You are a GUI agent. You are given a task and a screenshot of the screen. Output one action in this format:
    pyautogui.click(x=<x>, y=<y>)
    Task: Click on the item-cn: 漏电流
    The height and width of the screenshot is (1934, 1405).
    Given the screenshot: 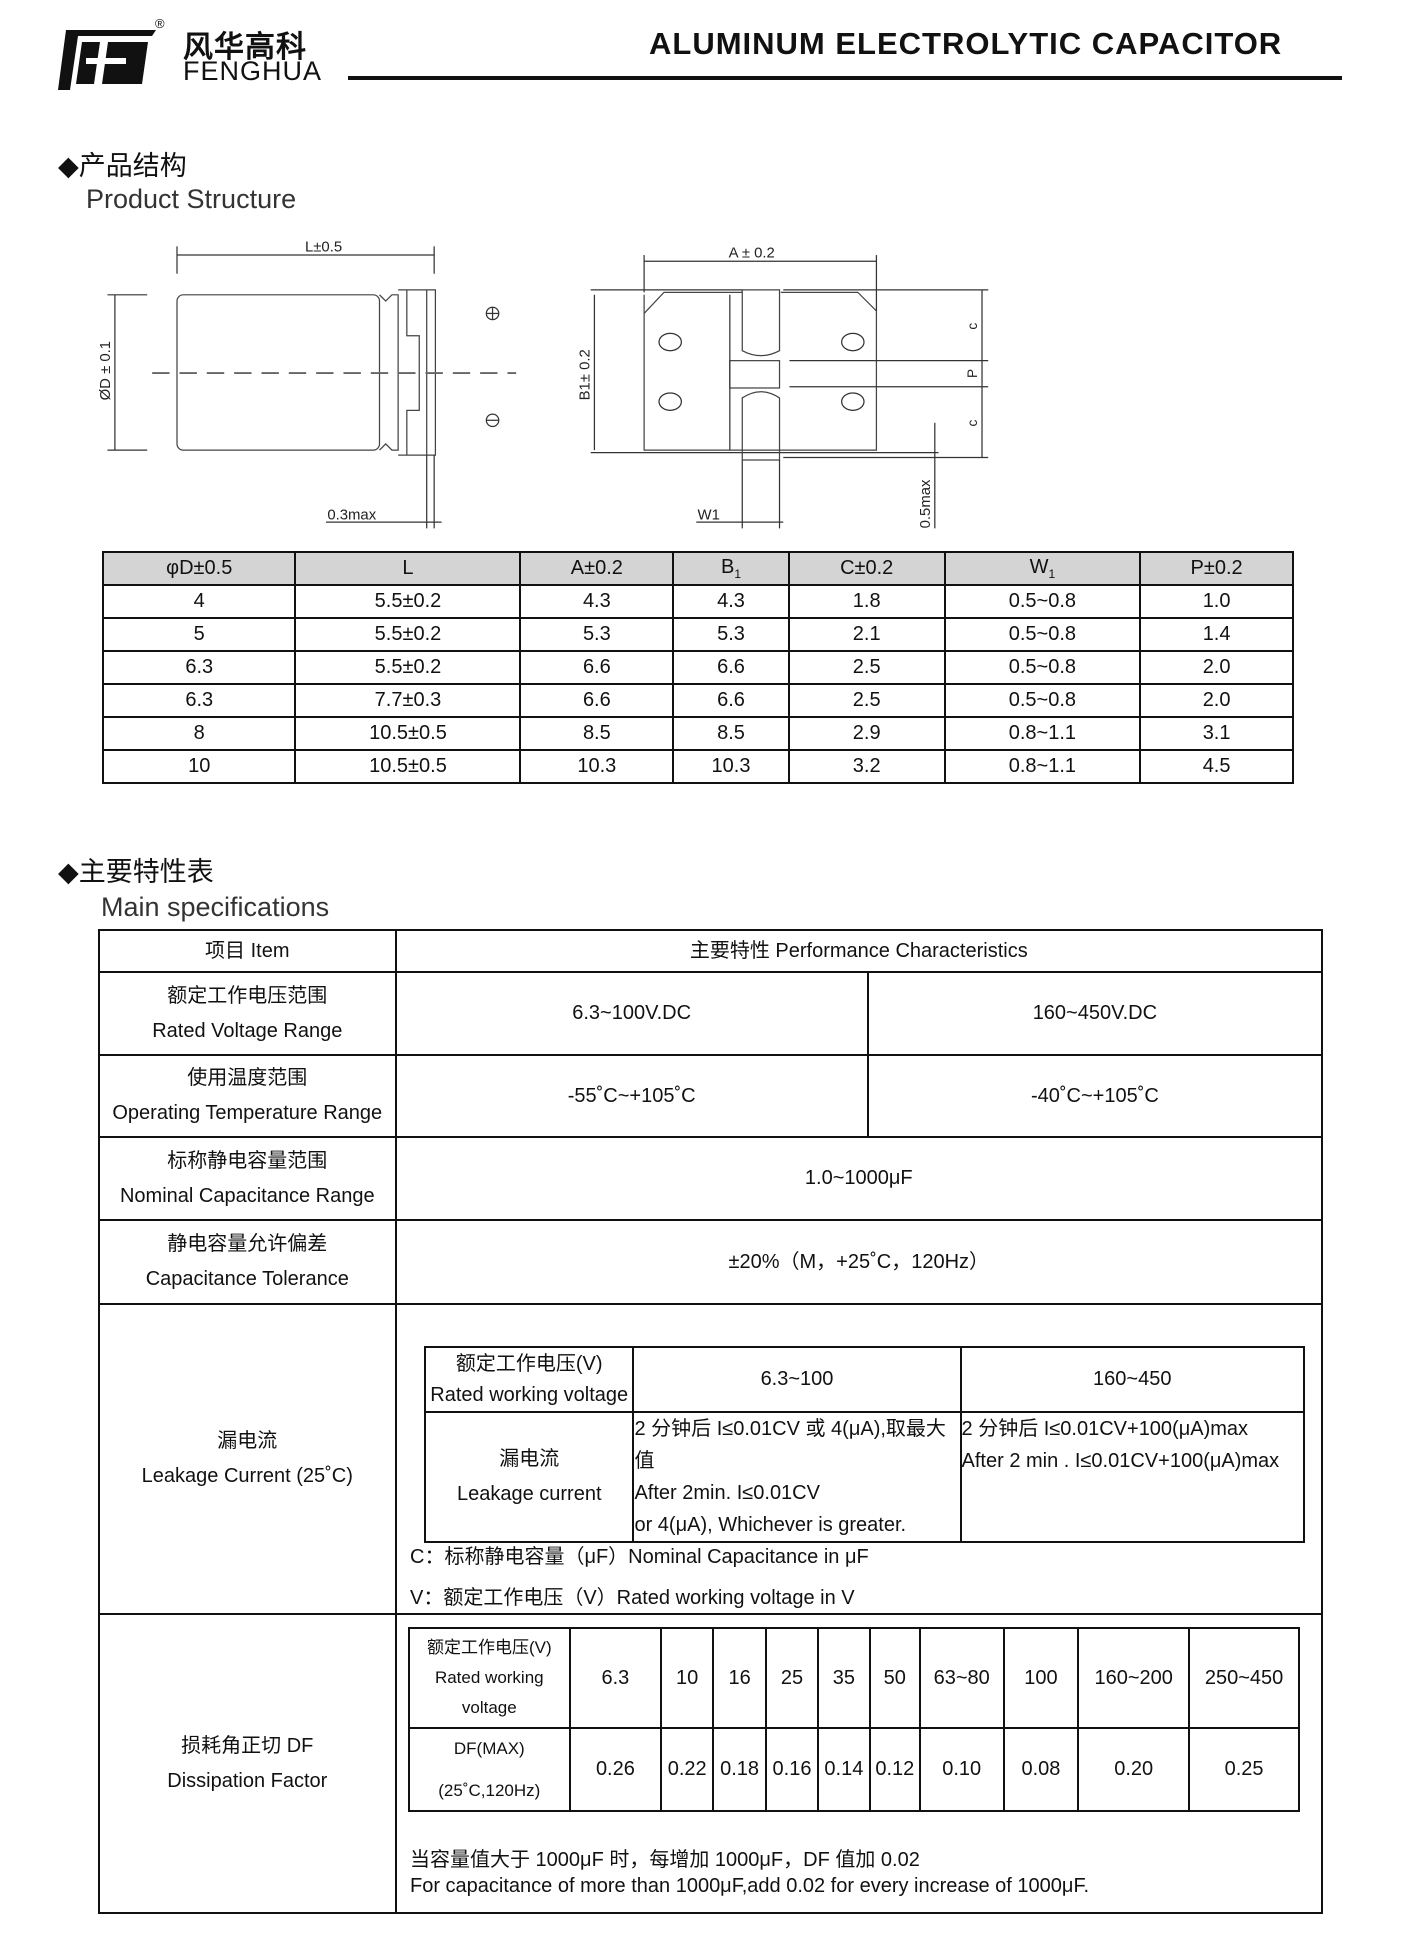 What is the action you would take?
    pyautogui.click(x=247, y=1441)
    